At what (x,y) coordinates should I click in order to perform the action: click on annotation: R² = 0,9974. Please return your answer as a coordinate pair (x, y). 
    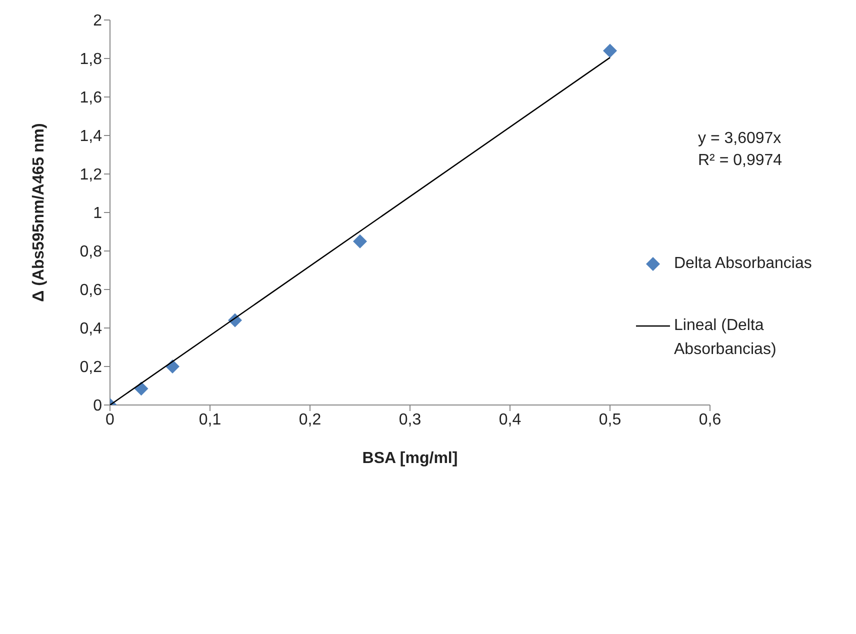
    Looking at the image, I should click on (740, 161).